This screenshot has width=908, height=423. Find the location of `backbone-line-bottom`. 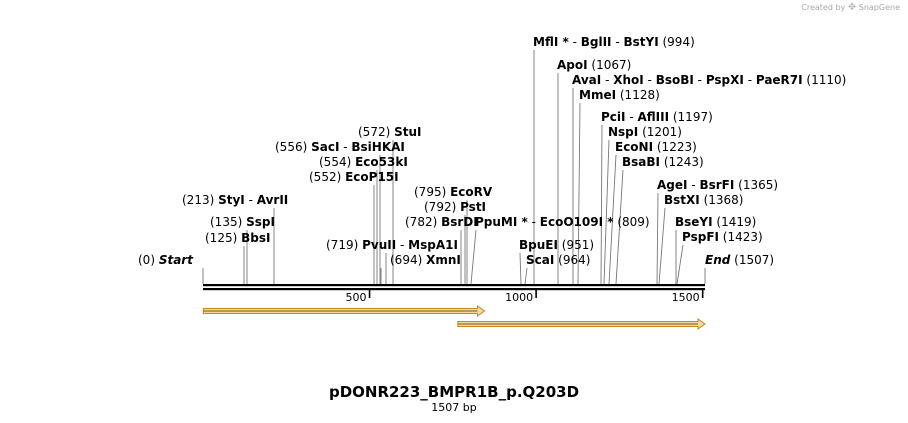

backbone-line-bottom is located at coordinates (454, 289).